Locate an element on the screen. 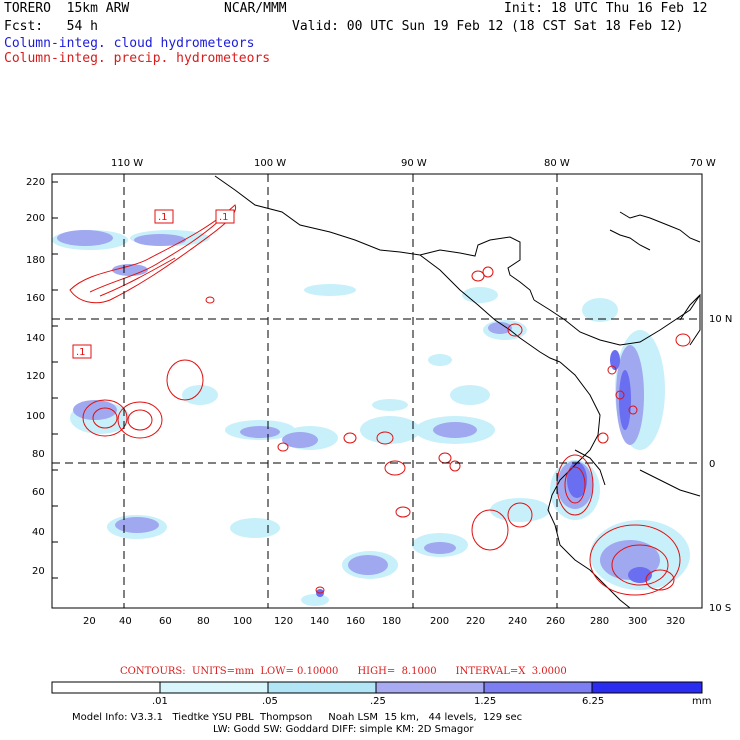  y-tick-label: 220 is located at coordinates (35, 182).